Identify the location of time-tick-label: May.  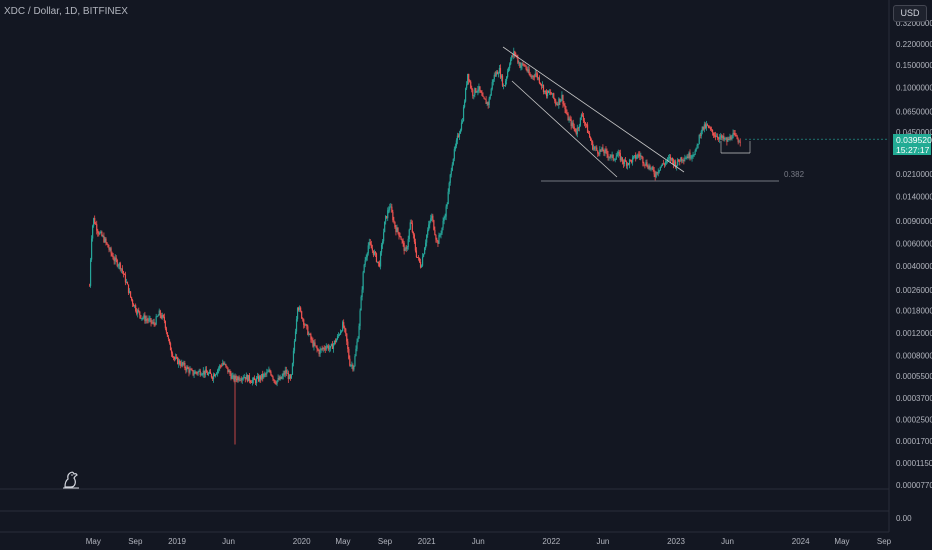
(342, 541).